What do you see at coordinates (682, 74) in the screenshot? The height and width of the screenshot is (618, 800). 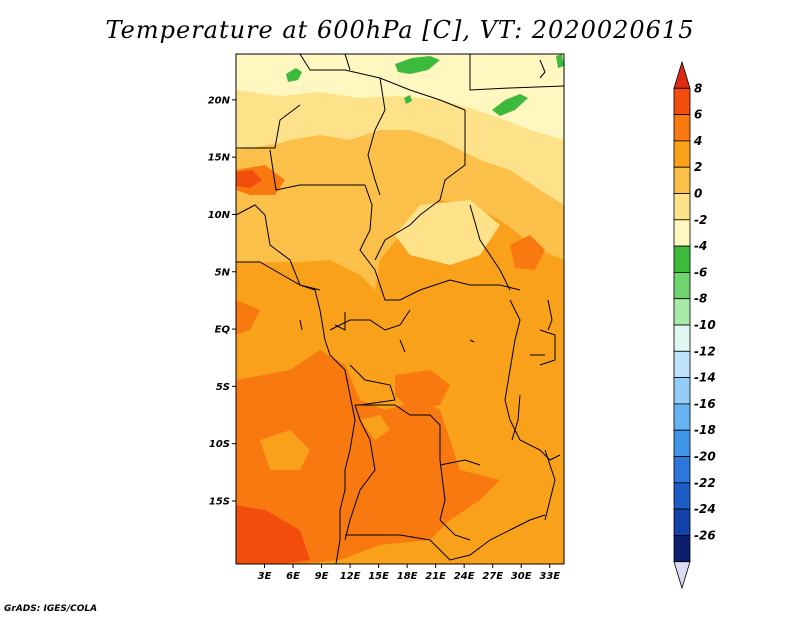 I see `colorbar-top-arrow` at bounding box center [682, 74].